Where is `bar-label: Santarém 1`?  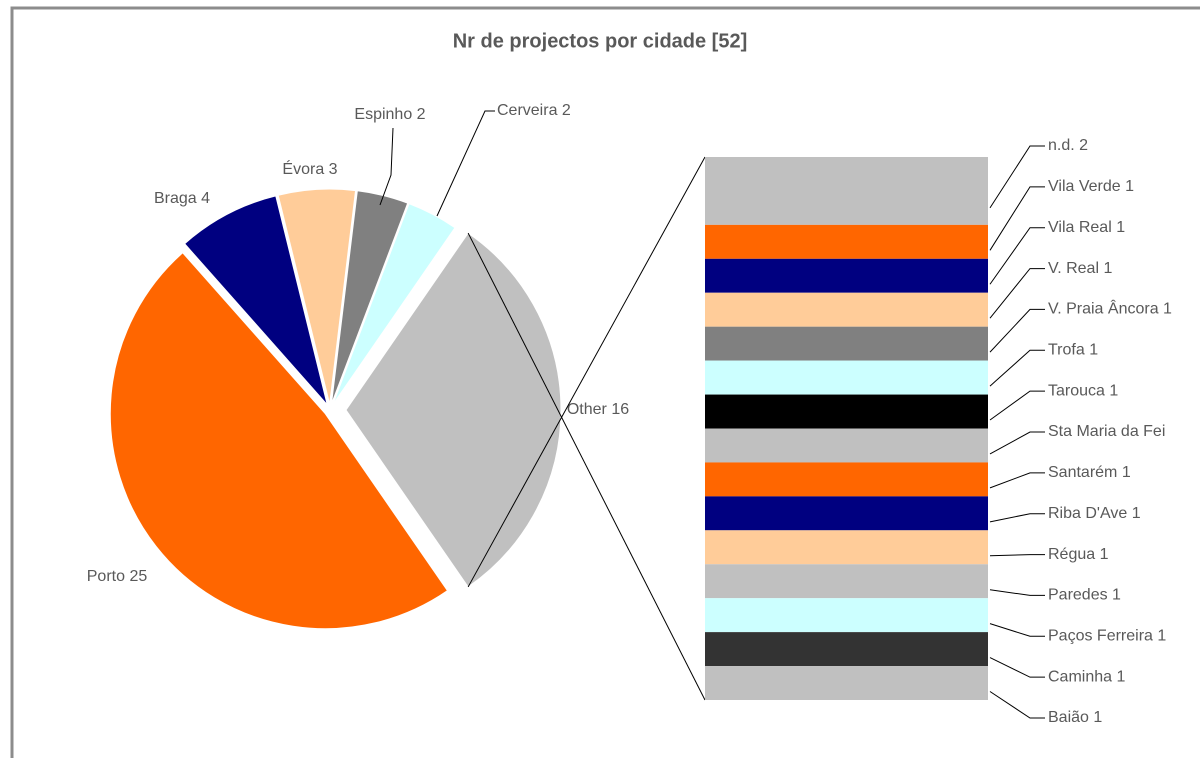
bar-label: Santarém 1 is located at coordinates (1089, 472).